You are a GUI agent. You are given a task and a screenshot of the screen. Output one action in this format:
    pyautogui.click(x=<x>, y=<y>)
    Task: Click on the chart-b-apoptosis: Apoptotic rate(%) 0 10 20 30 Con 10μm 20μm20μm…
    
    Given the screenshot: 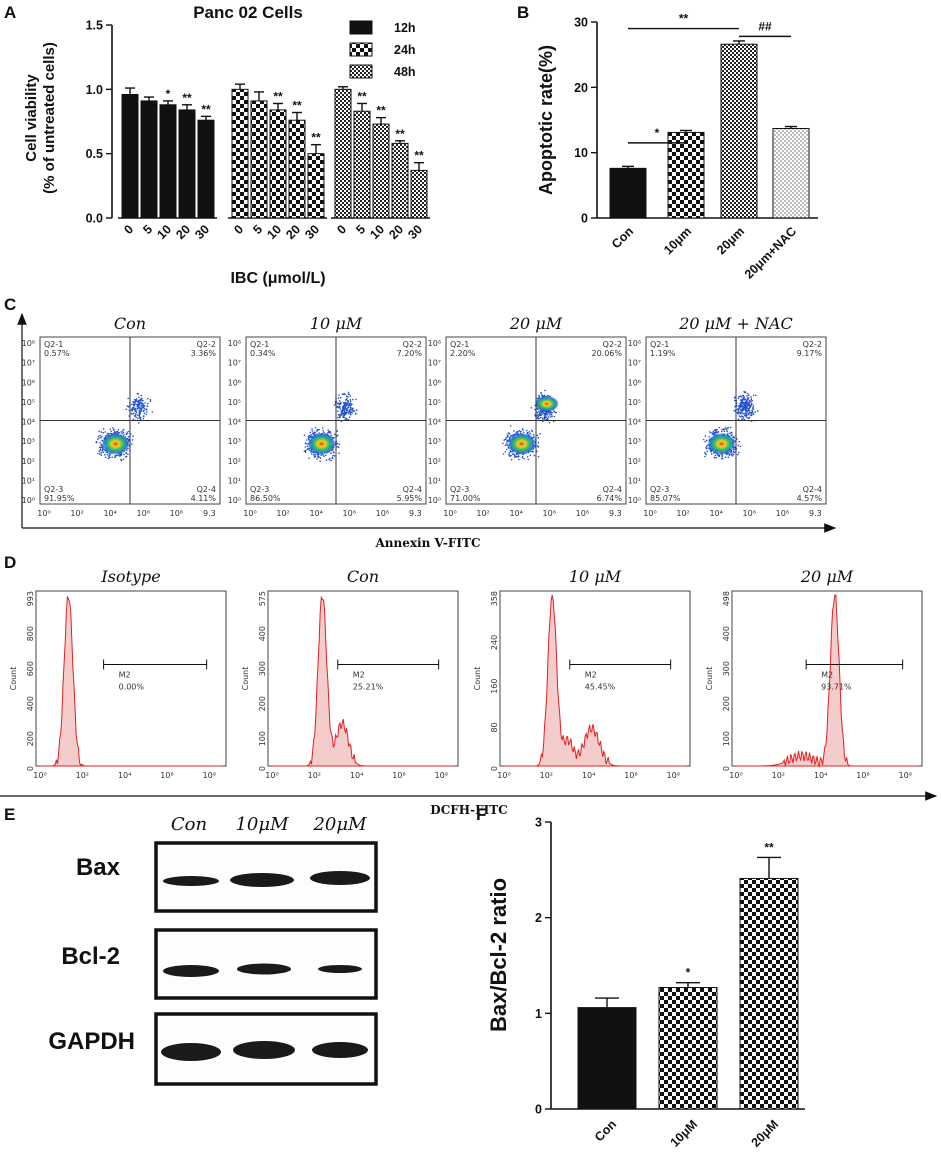 What is the action you would take?
    pyautogui.click(x=677, y=147)
    